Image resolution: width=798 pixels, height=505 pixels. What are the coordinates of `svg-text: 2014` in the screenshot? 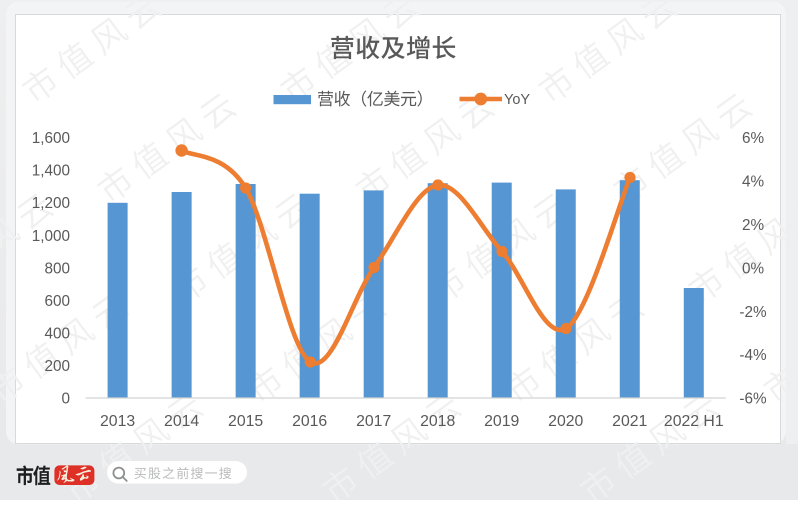 It's located at (181, 421).